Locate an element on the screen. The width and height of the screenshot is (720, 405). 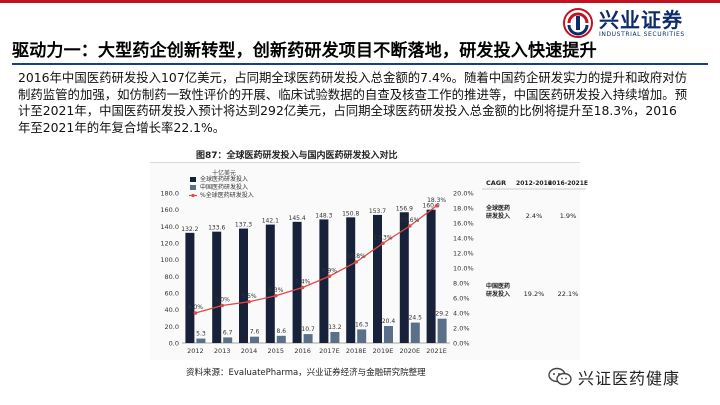
unit-label: 十亿美元 is located at coordinates (224, 173).